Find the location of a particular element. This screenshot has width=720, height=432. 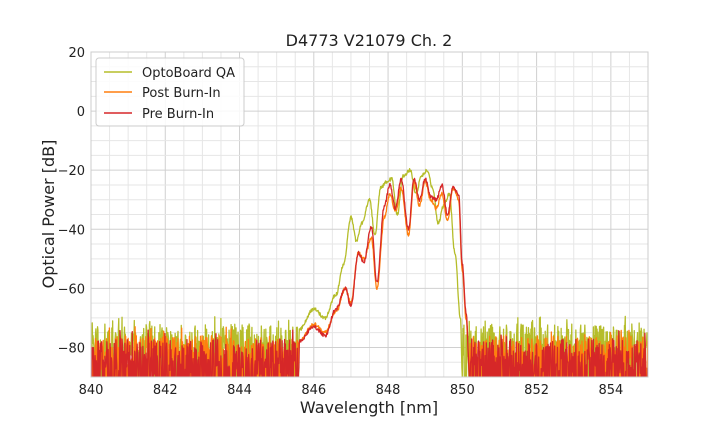

x-tick-label: 842 is located at coordinates (165, 390).